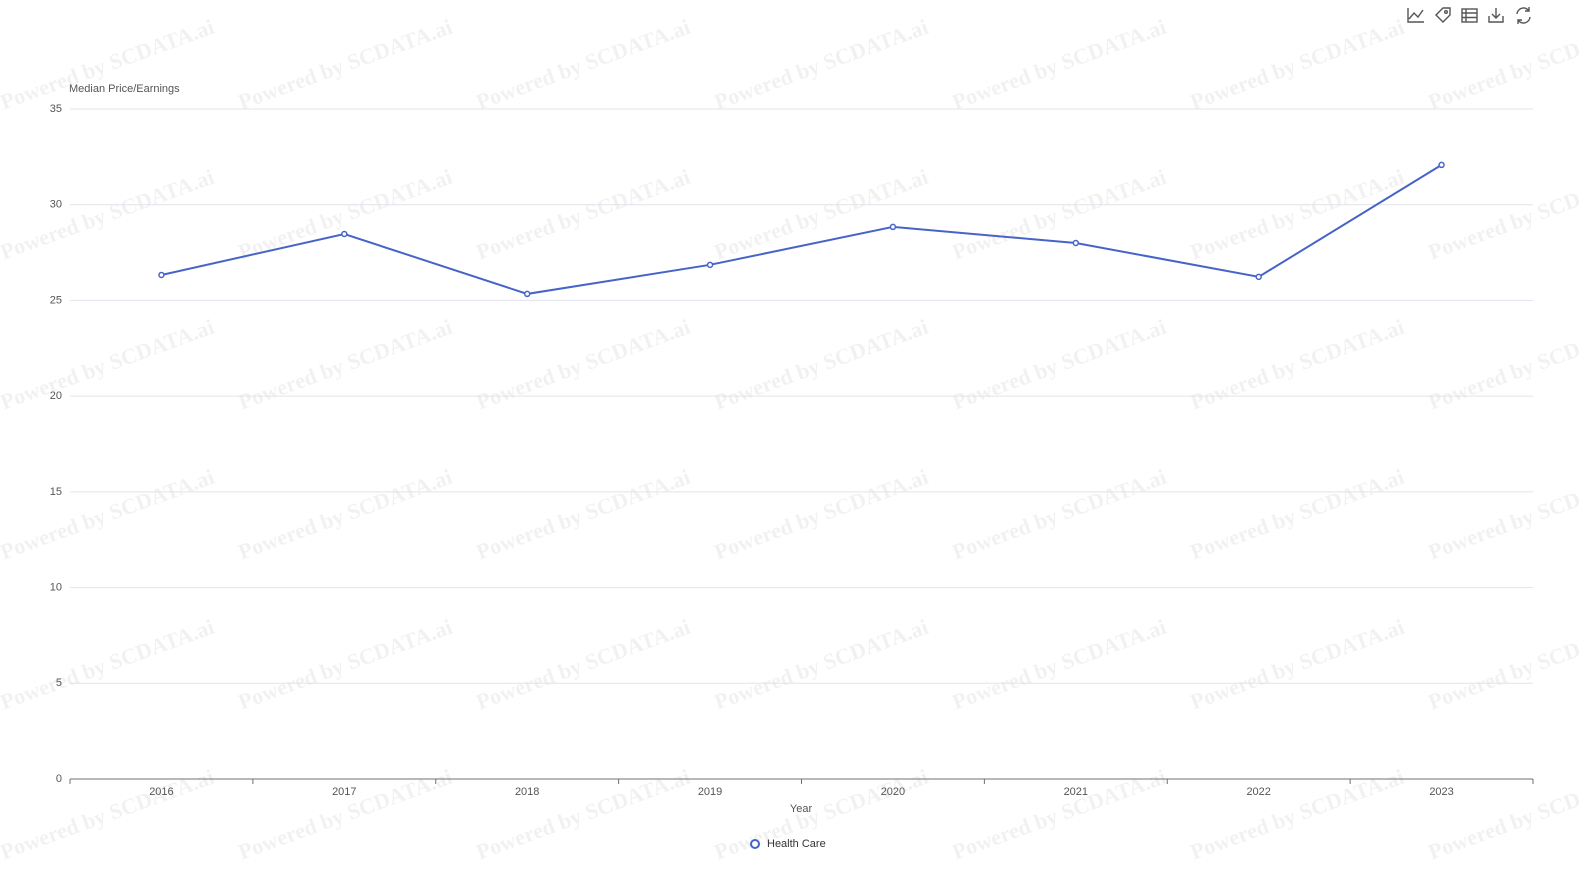  What do you see at coordinates (1076, 792) in the screenshot?
I see `x-tick-label: 2021` at bounding box center [1076, 792].